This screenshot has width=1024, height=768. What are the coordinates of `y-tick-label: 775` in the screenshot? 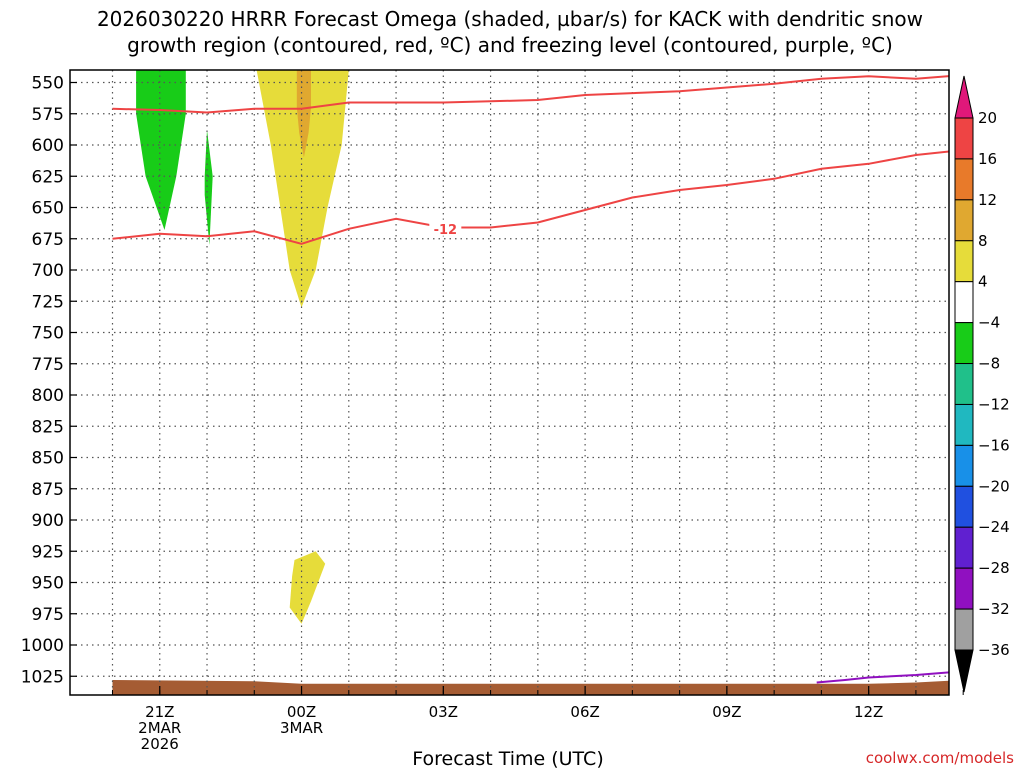 It's located at (48, 365).